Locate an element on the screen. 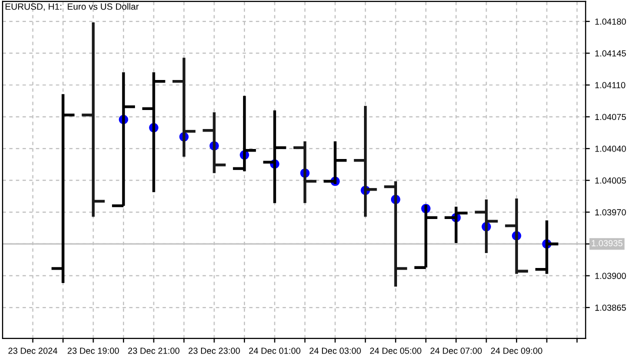 This screenshot has width=640, height=360. x-tick-label: 23 Dec 21:00 is located at coordinates (154, 351).